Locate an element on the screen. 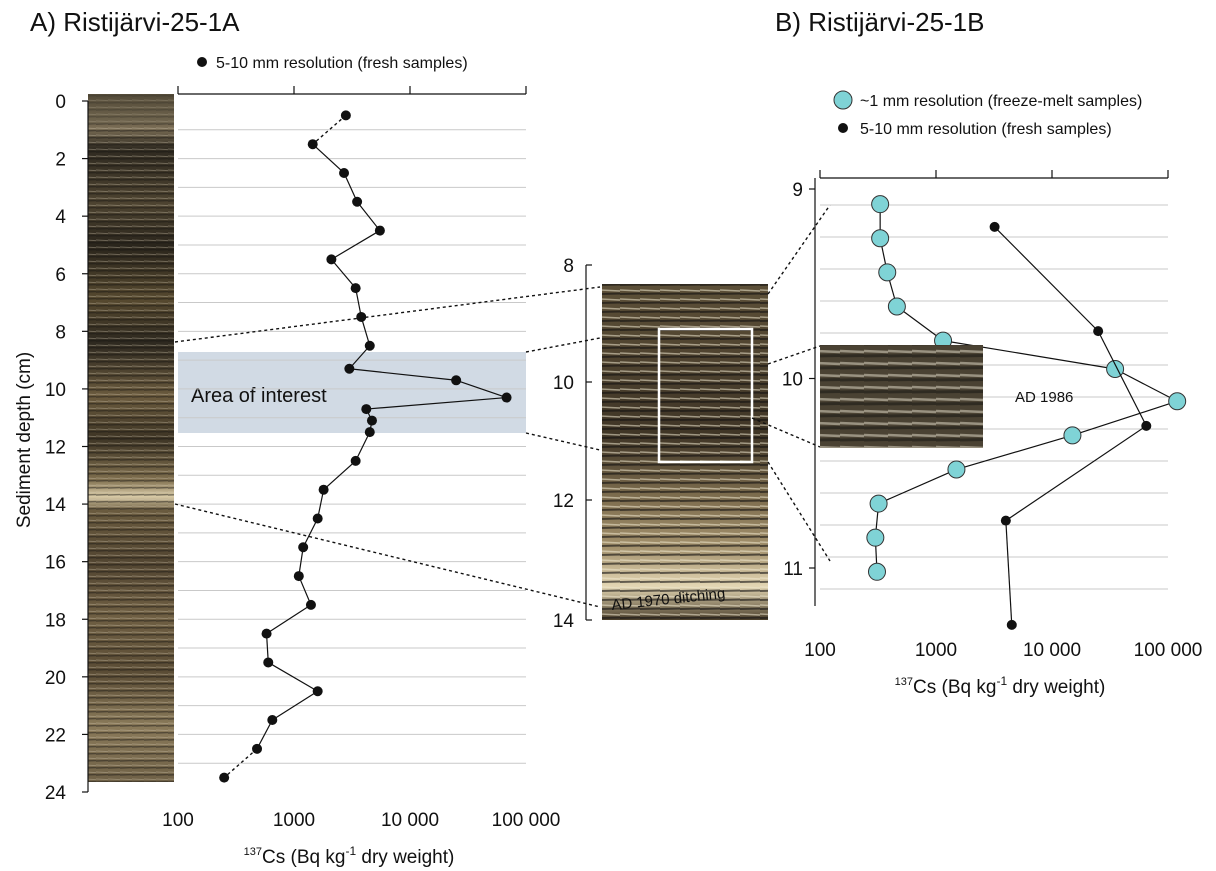 Image resolution: width=1216 pixels, height=871 pixels. y-tick-label: 14 is located at coordinates (56, 505).